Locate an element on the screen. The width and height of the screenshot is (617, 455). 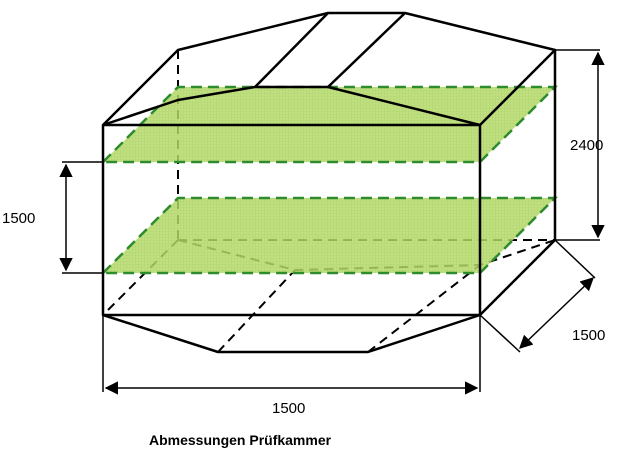
height-level-label: 1500 is located at coordinates (18, 218).